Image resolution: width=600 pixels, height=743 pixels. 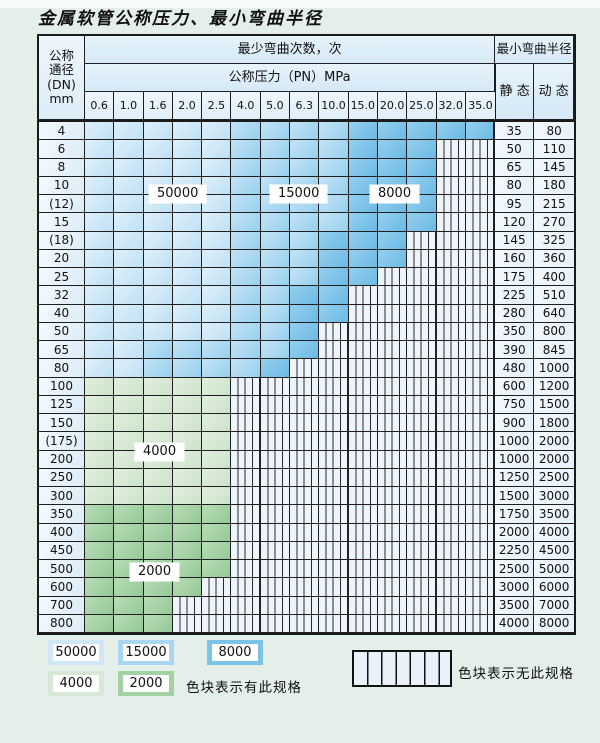 I want to click on header-pressure-value: 25.0, so click(x=422, y=106).